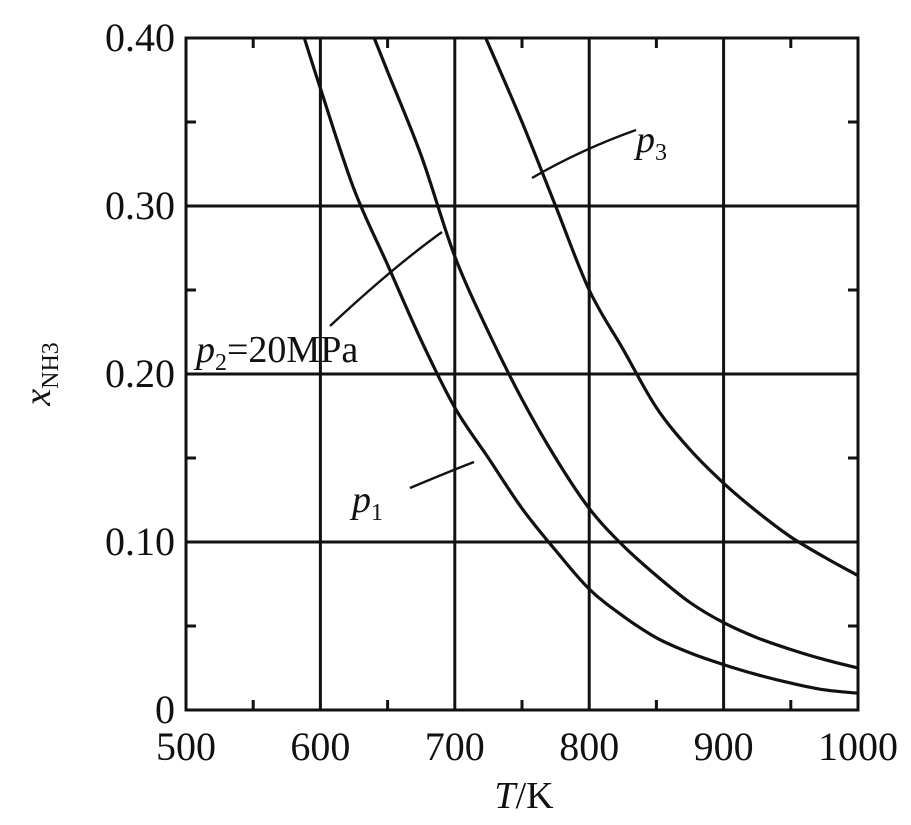  I want to click on y-tick-label: 0, so click(165, 709).